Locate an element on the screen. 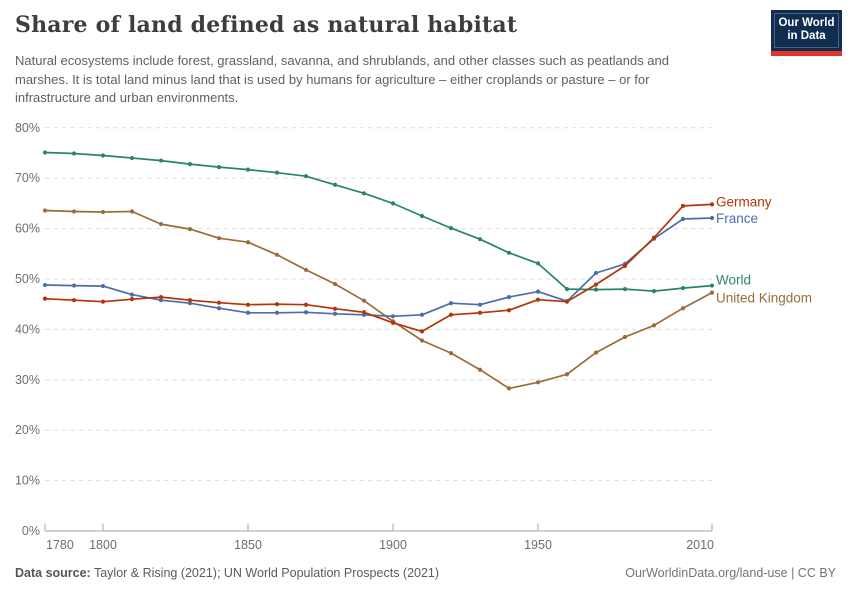 Image resolution: width=850 pixels, height=600 pixels. data-point-world-1950 is located at coordinates (538, 263).